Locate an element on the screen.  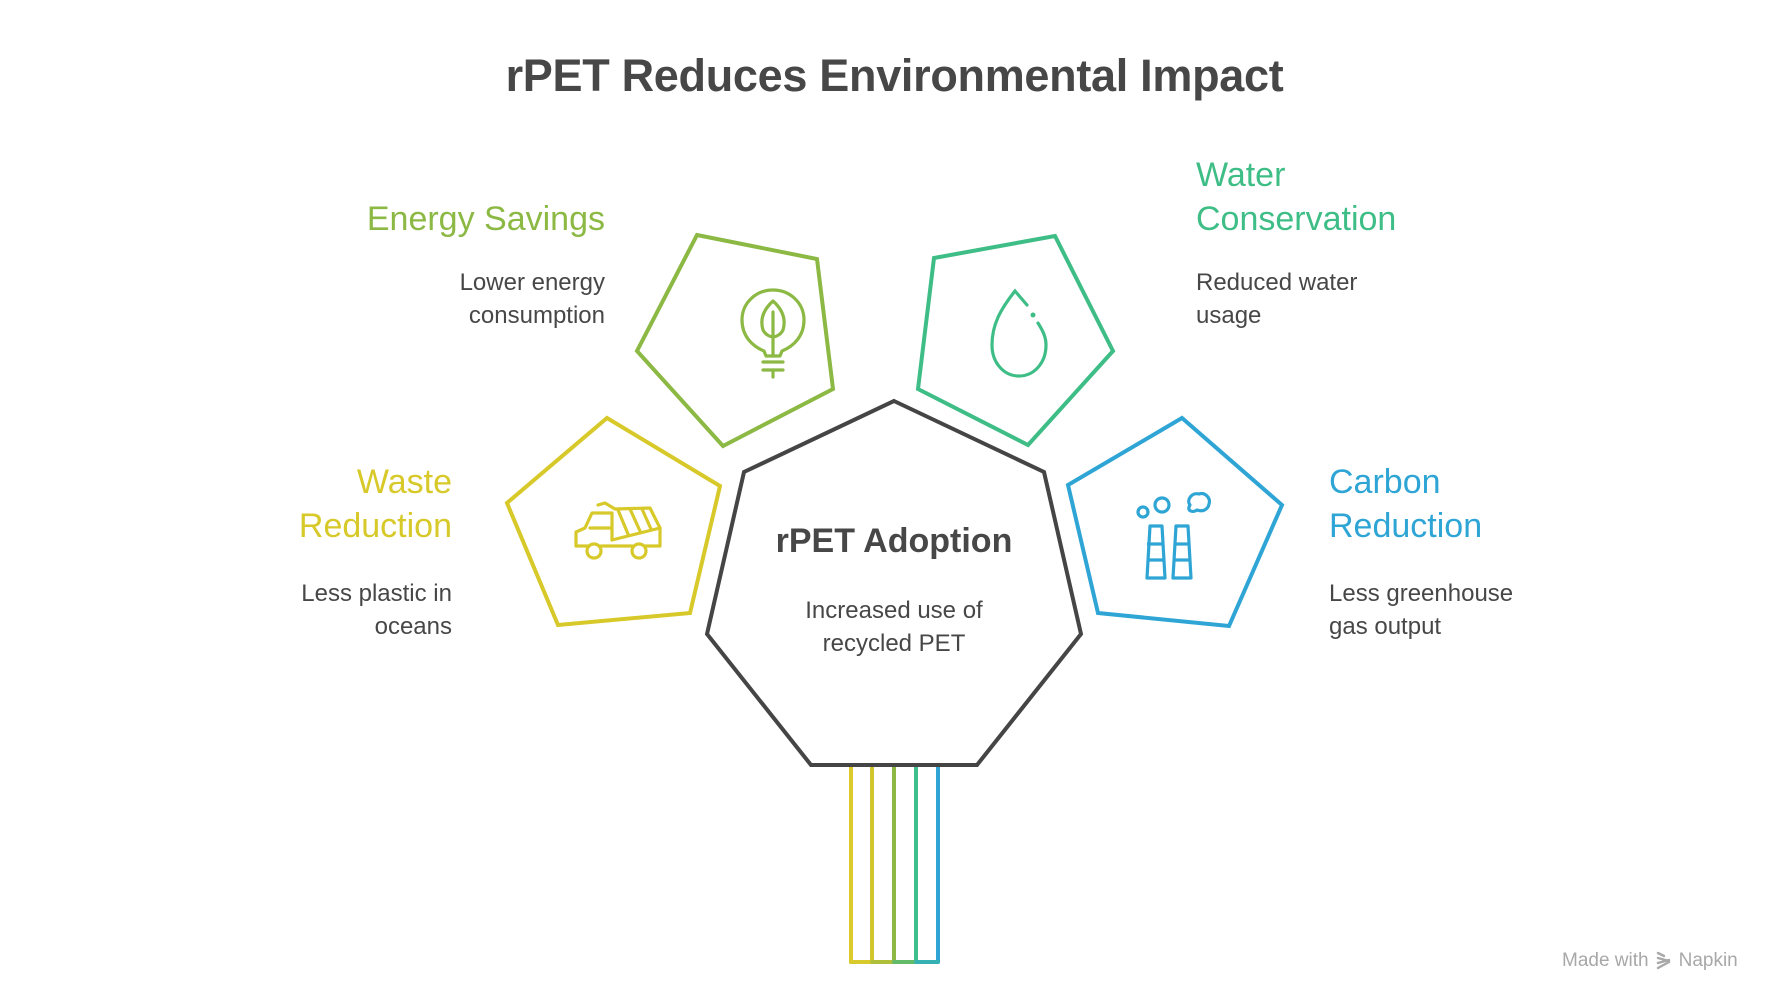
waste-reduction-description: Less plastic in oceans is located at coordinates (302, 610).